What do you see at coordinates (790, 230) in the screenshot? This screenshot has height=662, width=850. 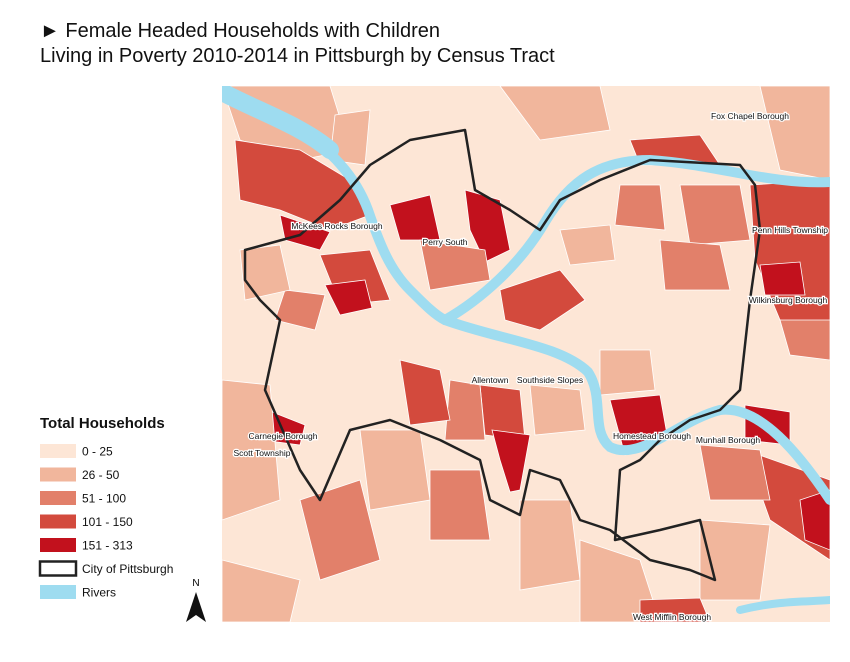 I see `place-label: Penn Hills Township` at bounding box center [790, 230].